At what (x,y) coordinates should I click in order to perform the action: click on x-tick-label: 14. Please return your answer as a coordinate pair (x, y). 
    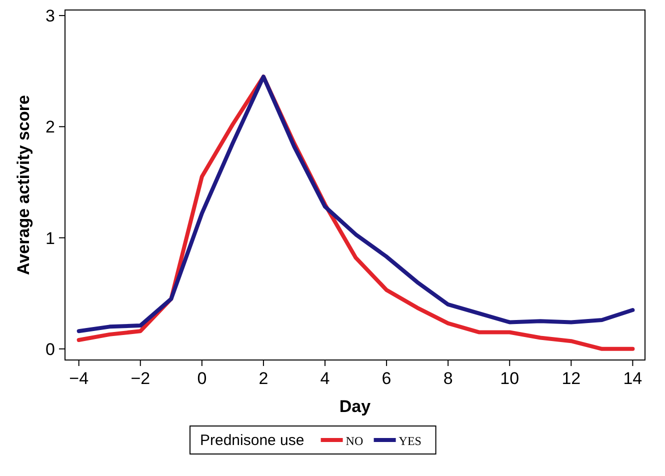
    Looking at the image, I should click on (632, 378).